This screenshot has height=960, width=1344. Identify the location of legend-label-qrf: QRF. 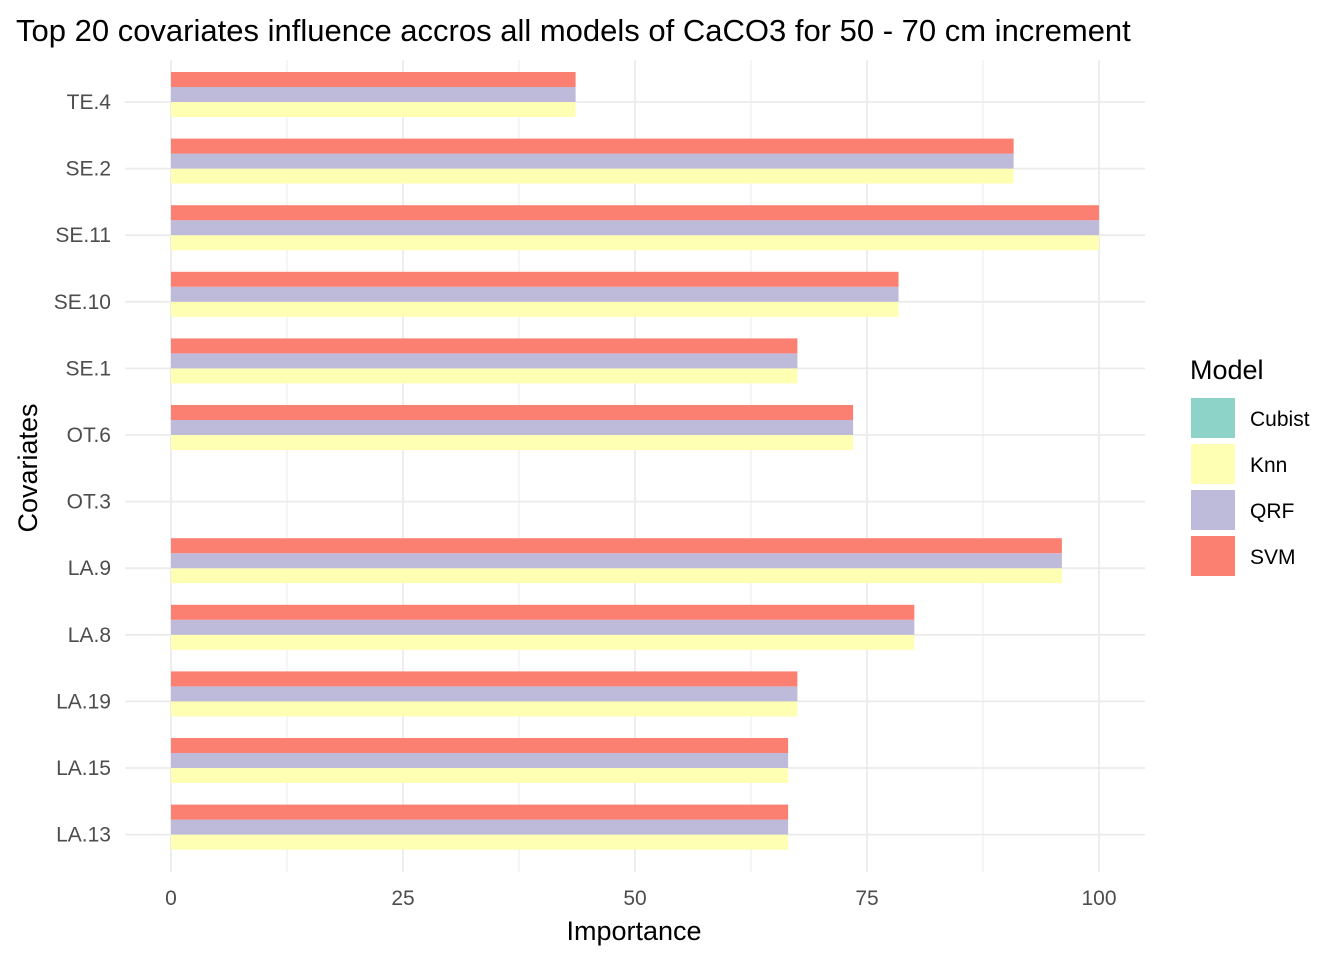
(1272, 511).